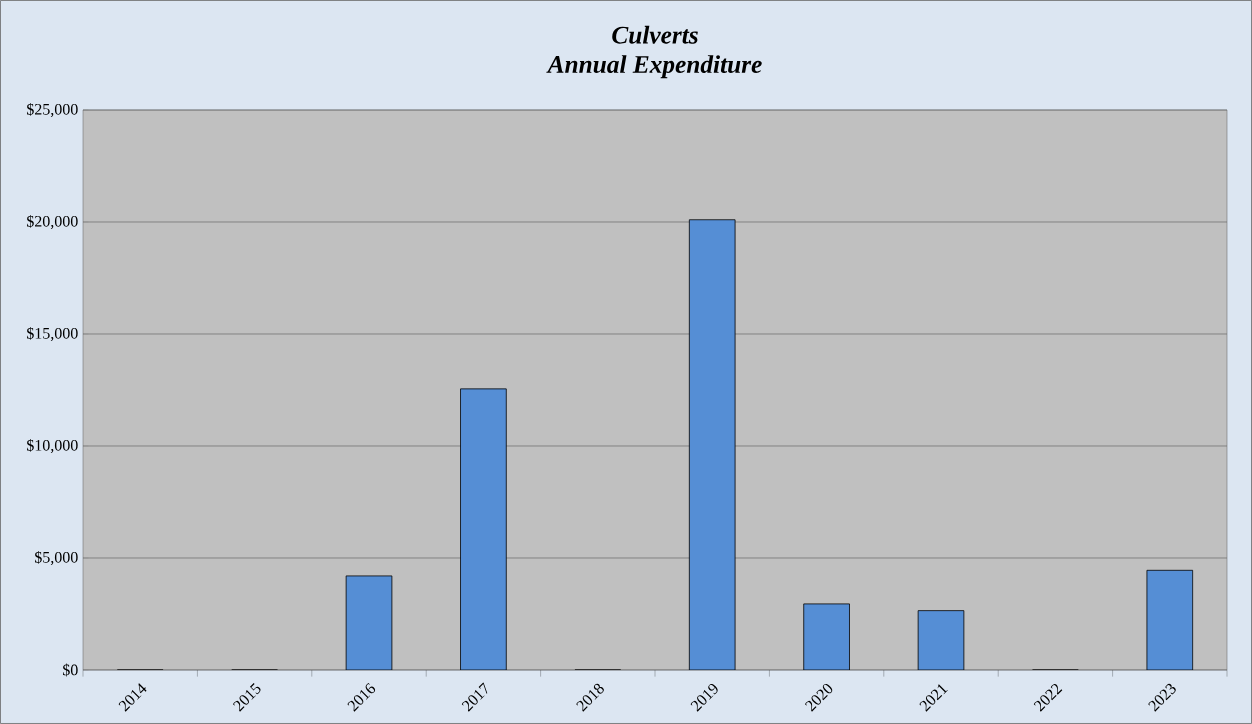 This screenshot has width=1252, height=724. What do you see at coordinates (654, 52) in the screenshot?
I see `chart-title: Culverts Annual Expenditure` at bounding box center [654, 52].